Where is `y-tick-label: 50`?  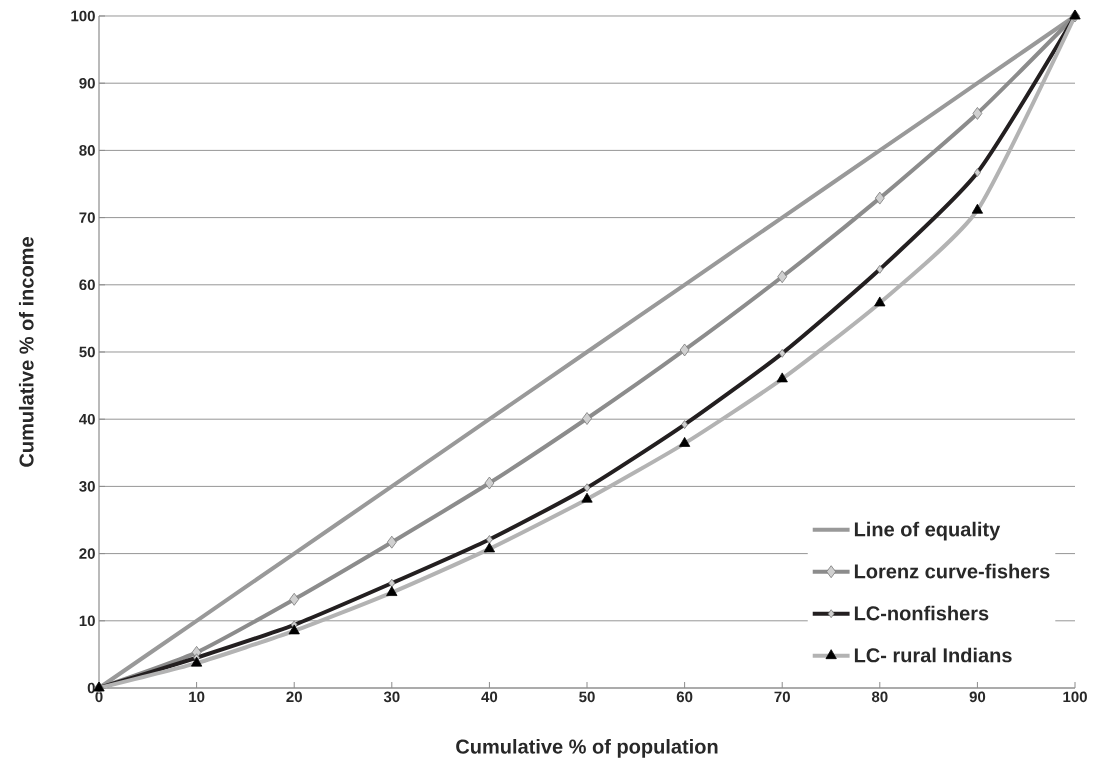 y-tick-label: 50 is located at coordinates (87, 352).